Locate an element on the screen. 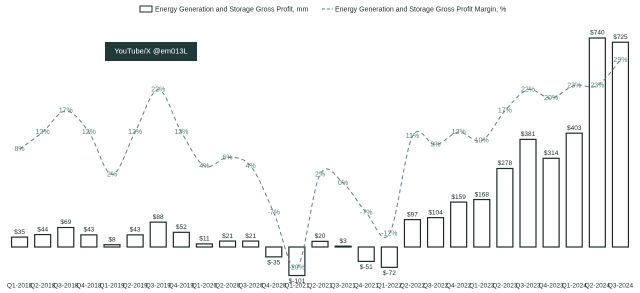 The image size is (640, 293). x-tick-label: Q3-2019 is located at coordinates (159, 286).